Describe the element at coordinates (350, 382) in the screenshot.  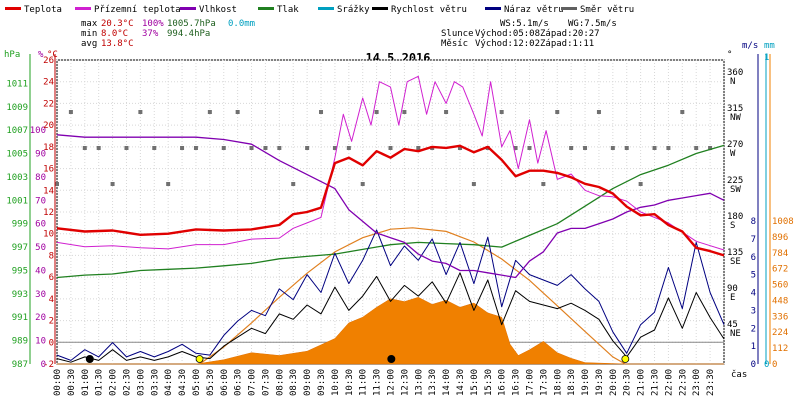
I see `x-tick-label: 10:30` at that location.